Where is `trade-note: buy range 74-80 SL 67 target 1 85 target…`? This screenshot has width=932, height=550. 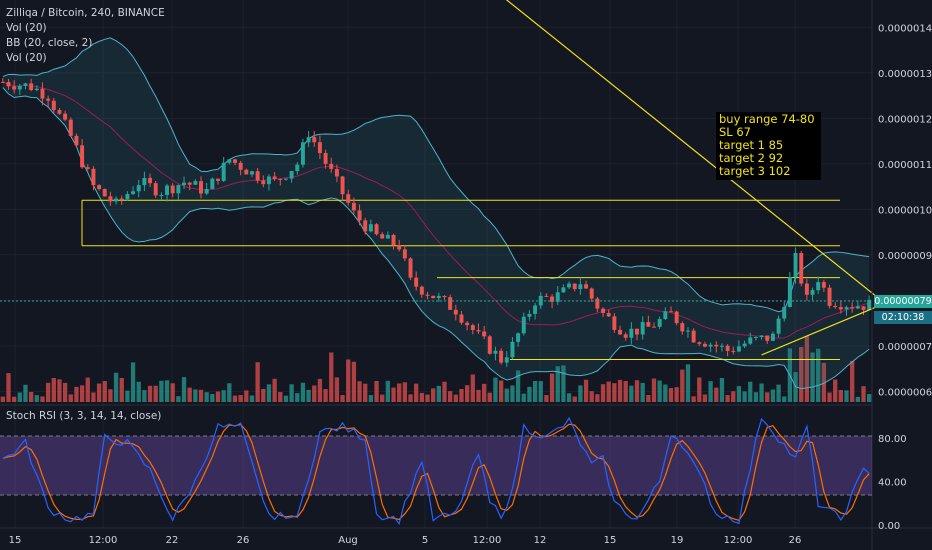 trade-note: buy range 74-80 SL 67 target 1 85 target… is located at coordinates (768, 146).